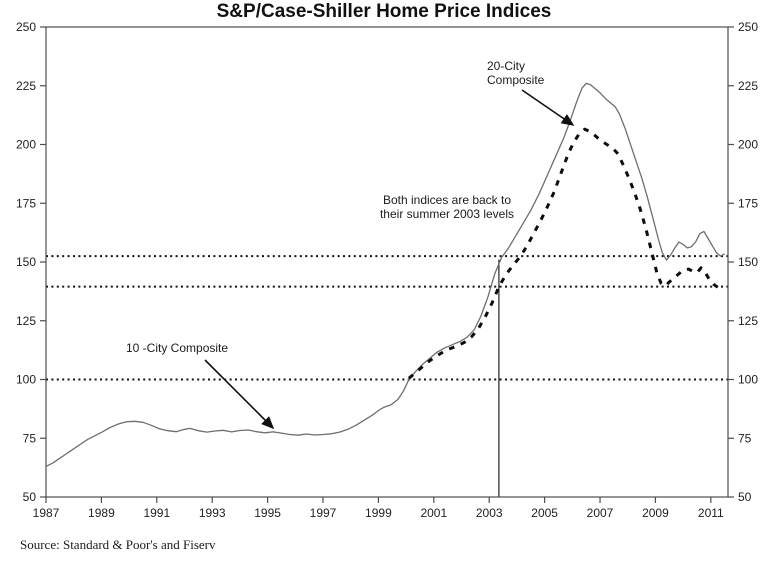  I want to click on x-tick-label-1991: 1991, so click(156, 513).